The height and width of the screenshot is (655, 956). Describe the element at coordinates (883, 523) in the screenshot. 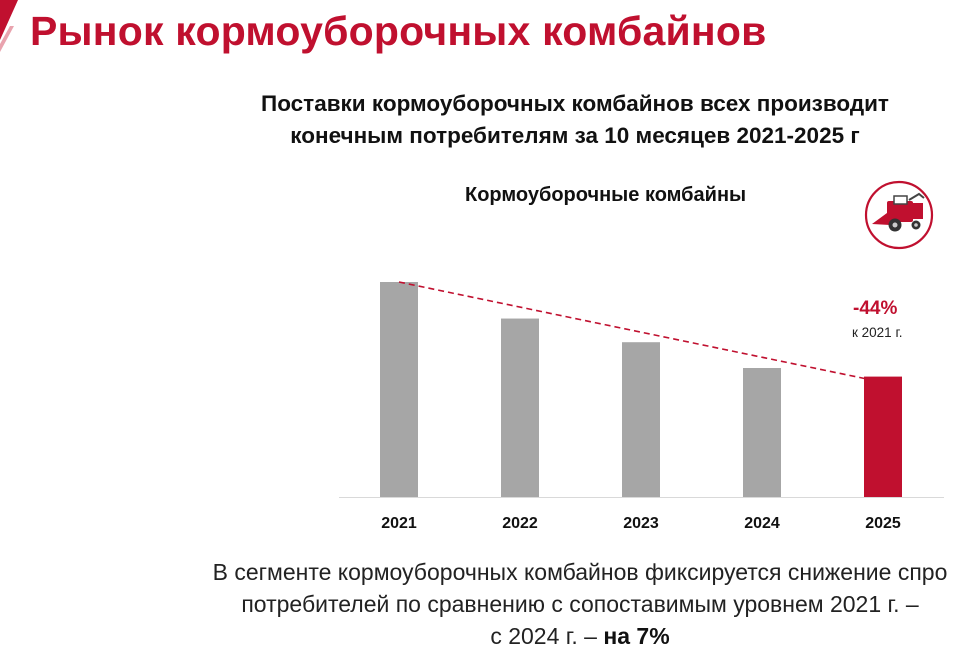

I see `x-tick-label-2025: 2025` at that location.